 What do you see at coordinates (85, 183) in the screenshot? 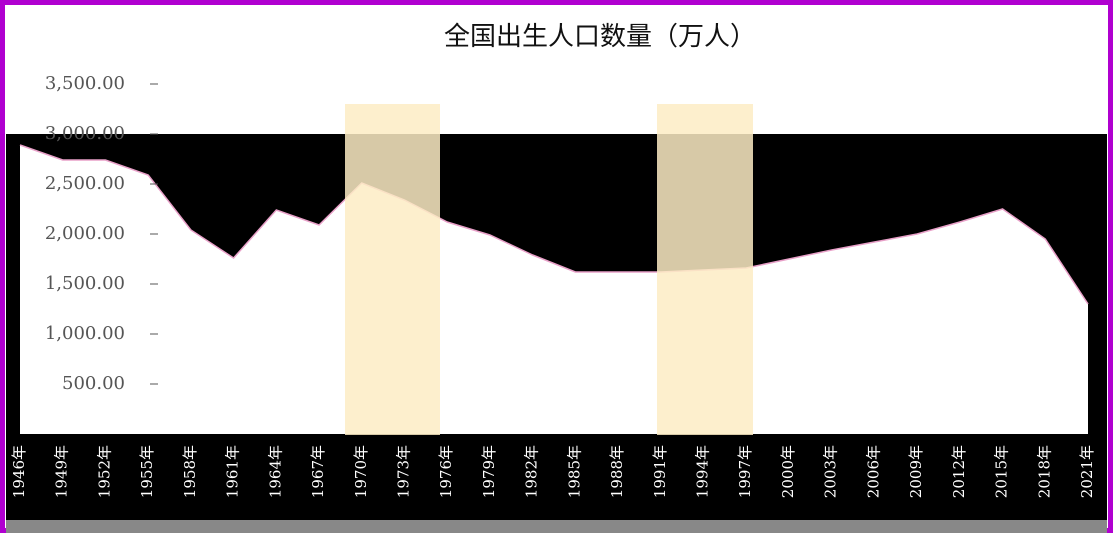
I see `y-tick-label: 2,500.00` at bounding box center [85, 183].